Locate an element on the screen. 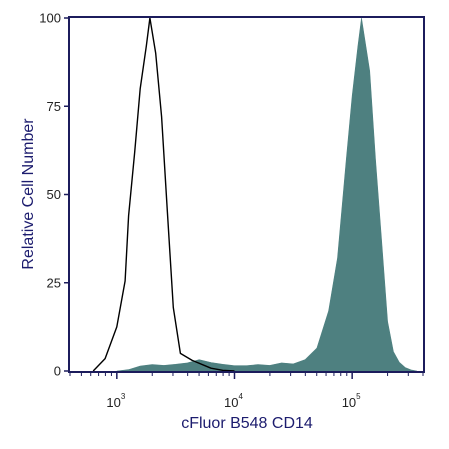  y-axis-tick-labels: 0 25 50 75 100 is located at coordinates (50, 195).